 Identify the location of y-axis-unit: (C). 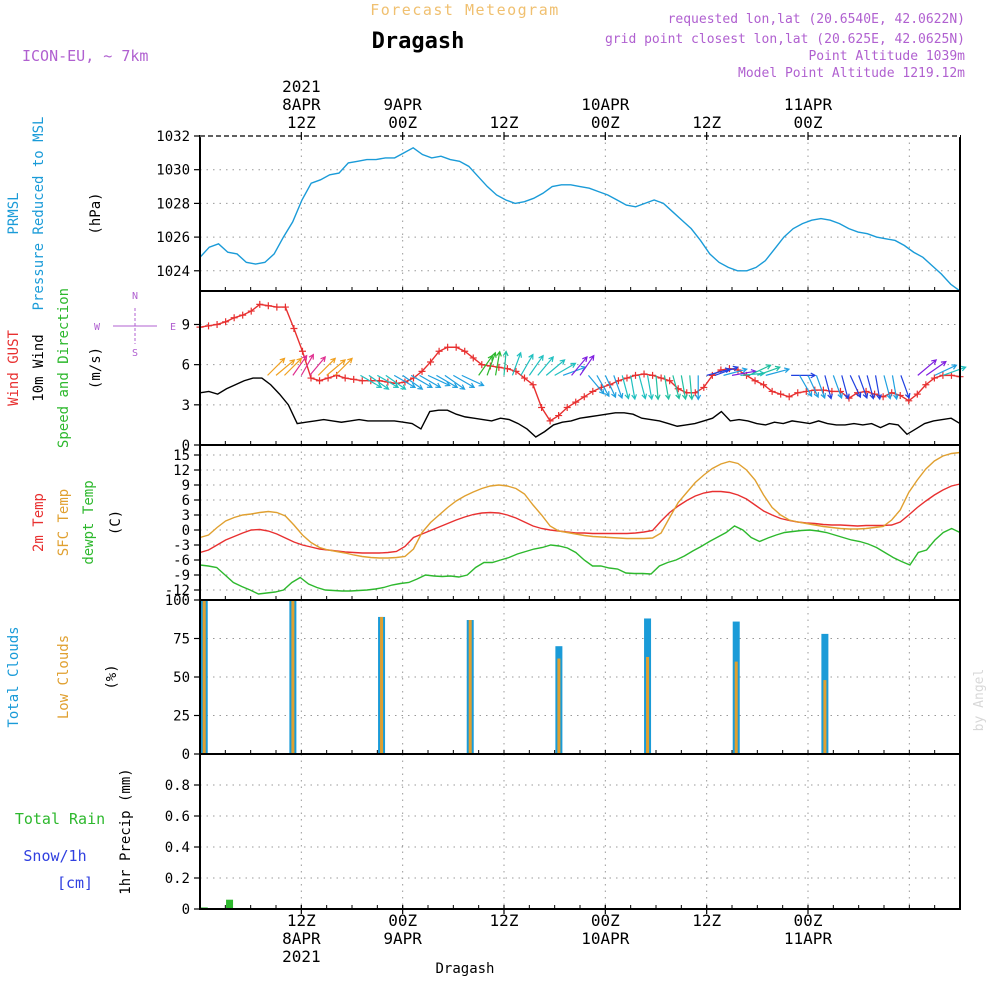
(116, 522).